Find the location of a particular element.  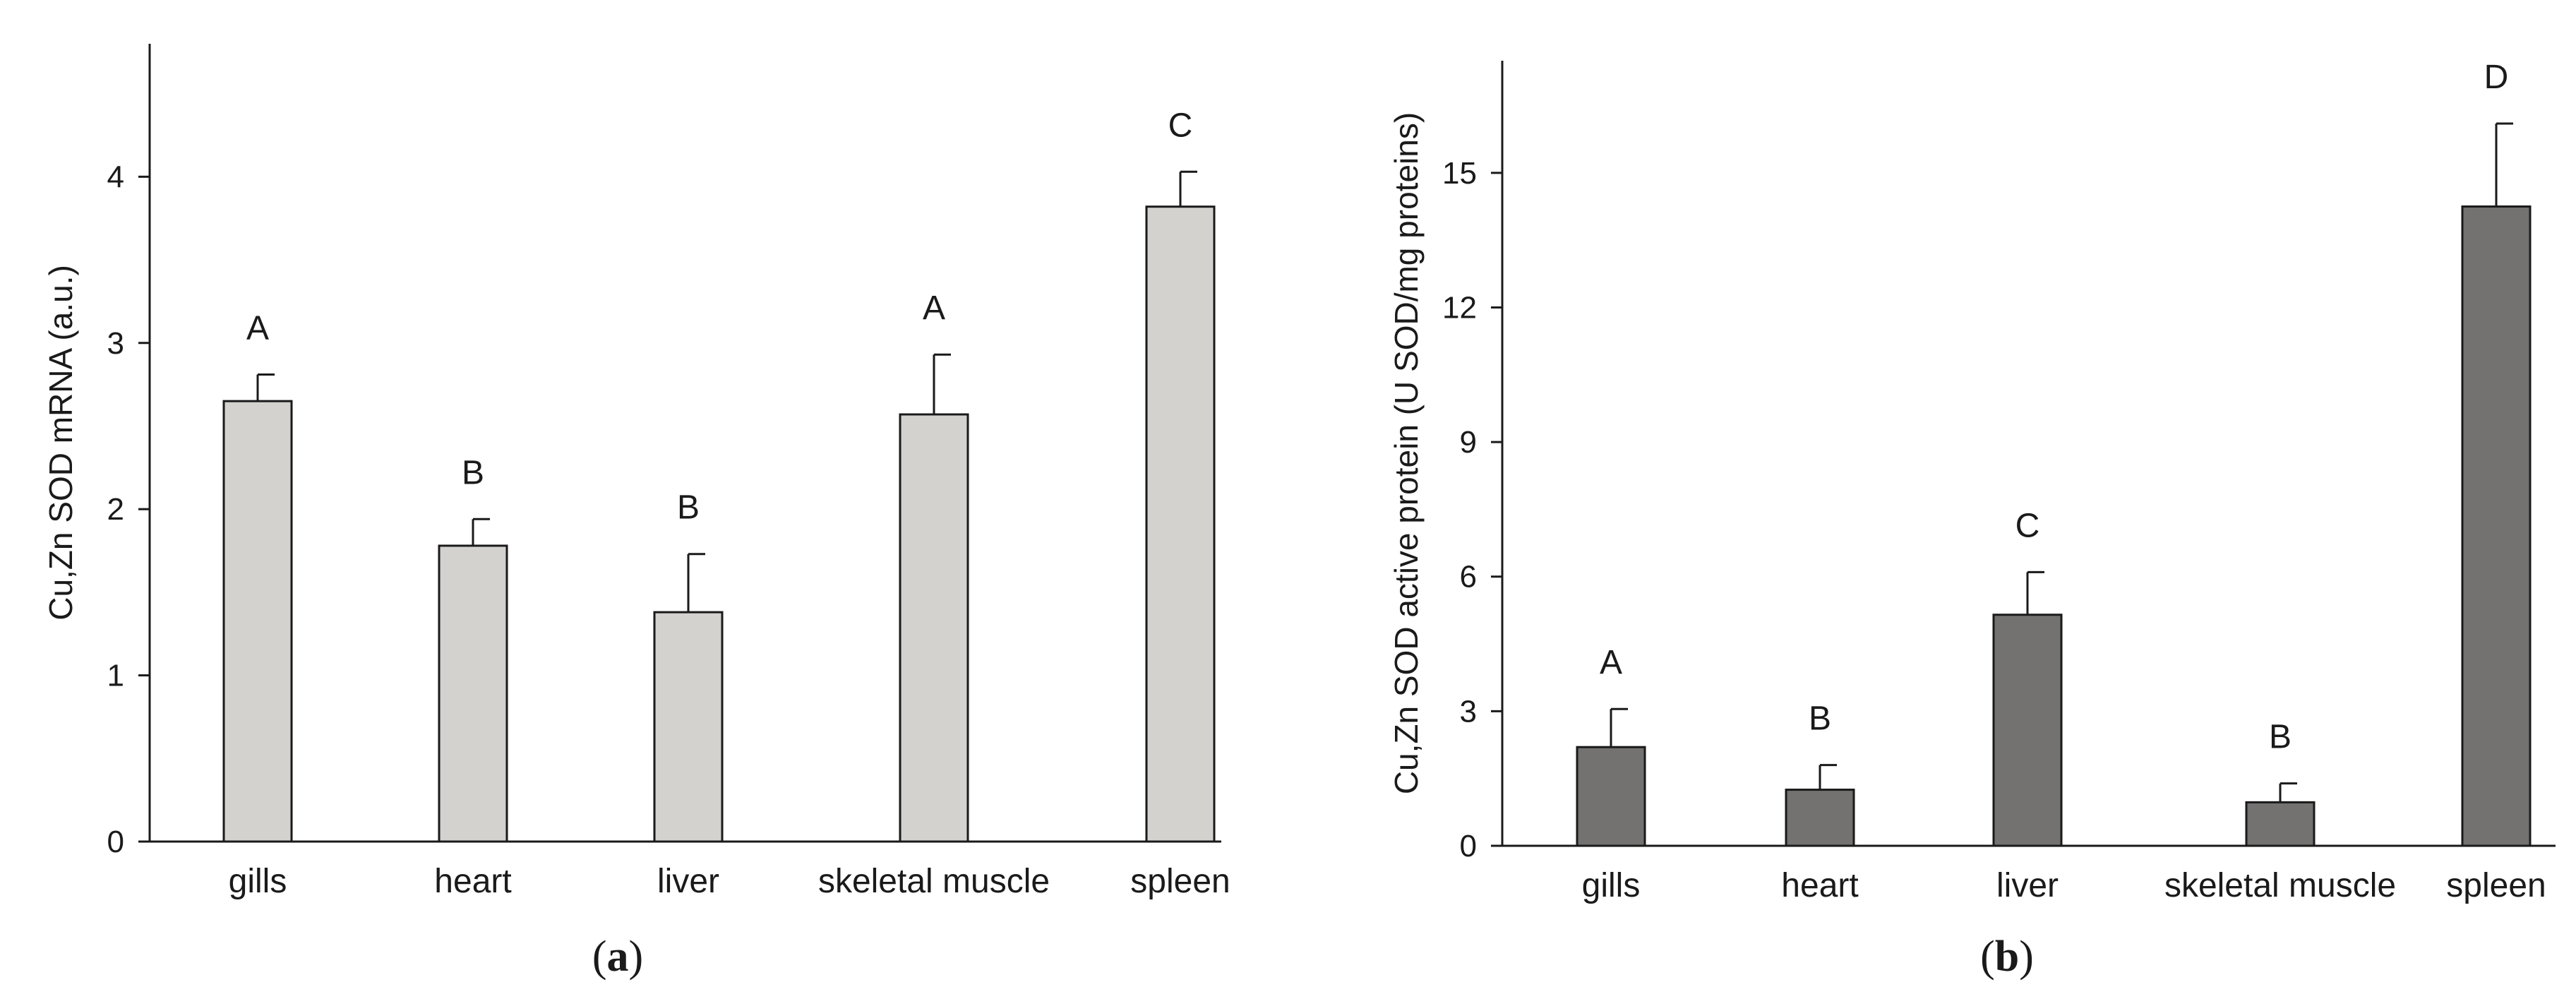

panel-label: (a) is located at coordinates (617, 957).